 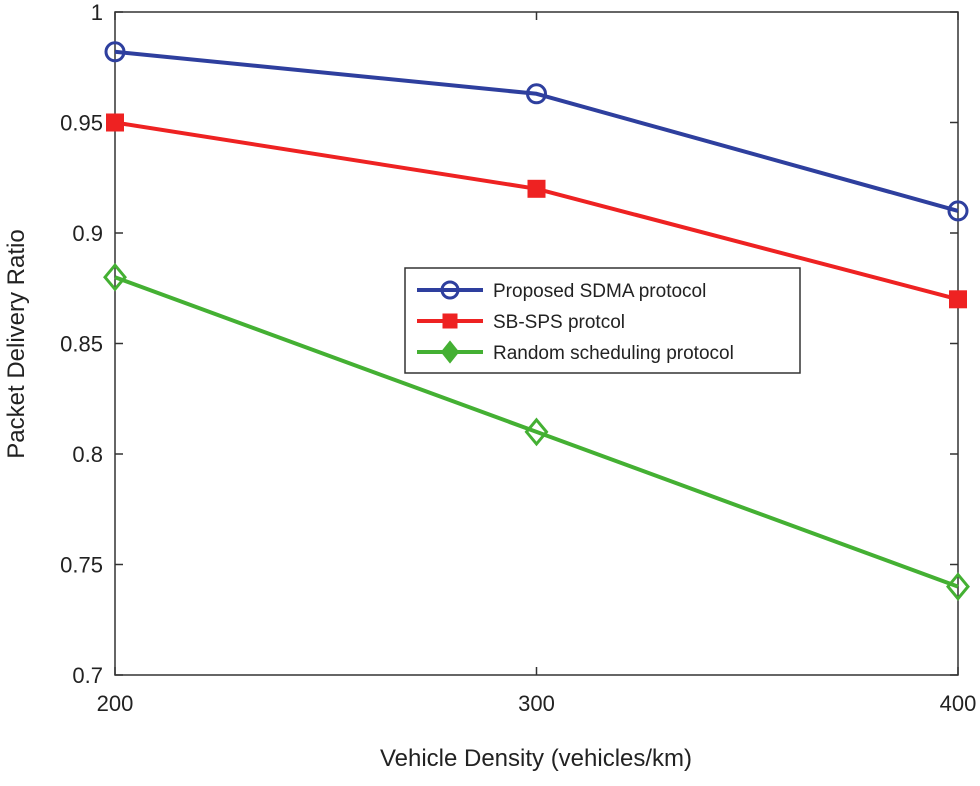 I want to click on legend-item: SB-SPS protcol, so click(x=521, y=322).